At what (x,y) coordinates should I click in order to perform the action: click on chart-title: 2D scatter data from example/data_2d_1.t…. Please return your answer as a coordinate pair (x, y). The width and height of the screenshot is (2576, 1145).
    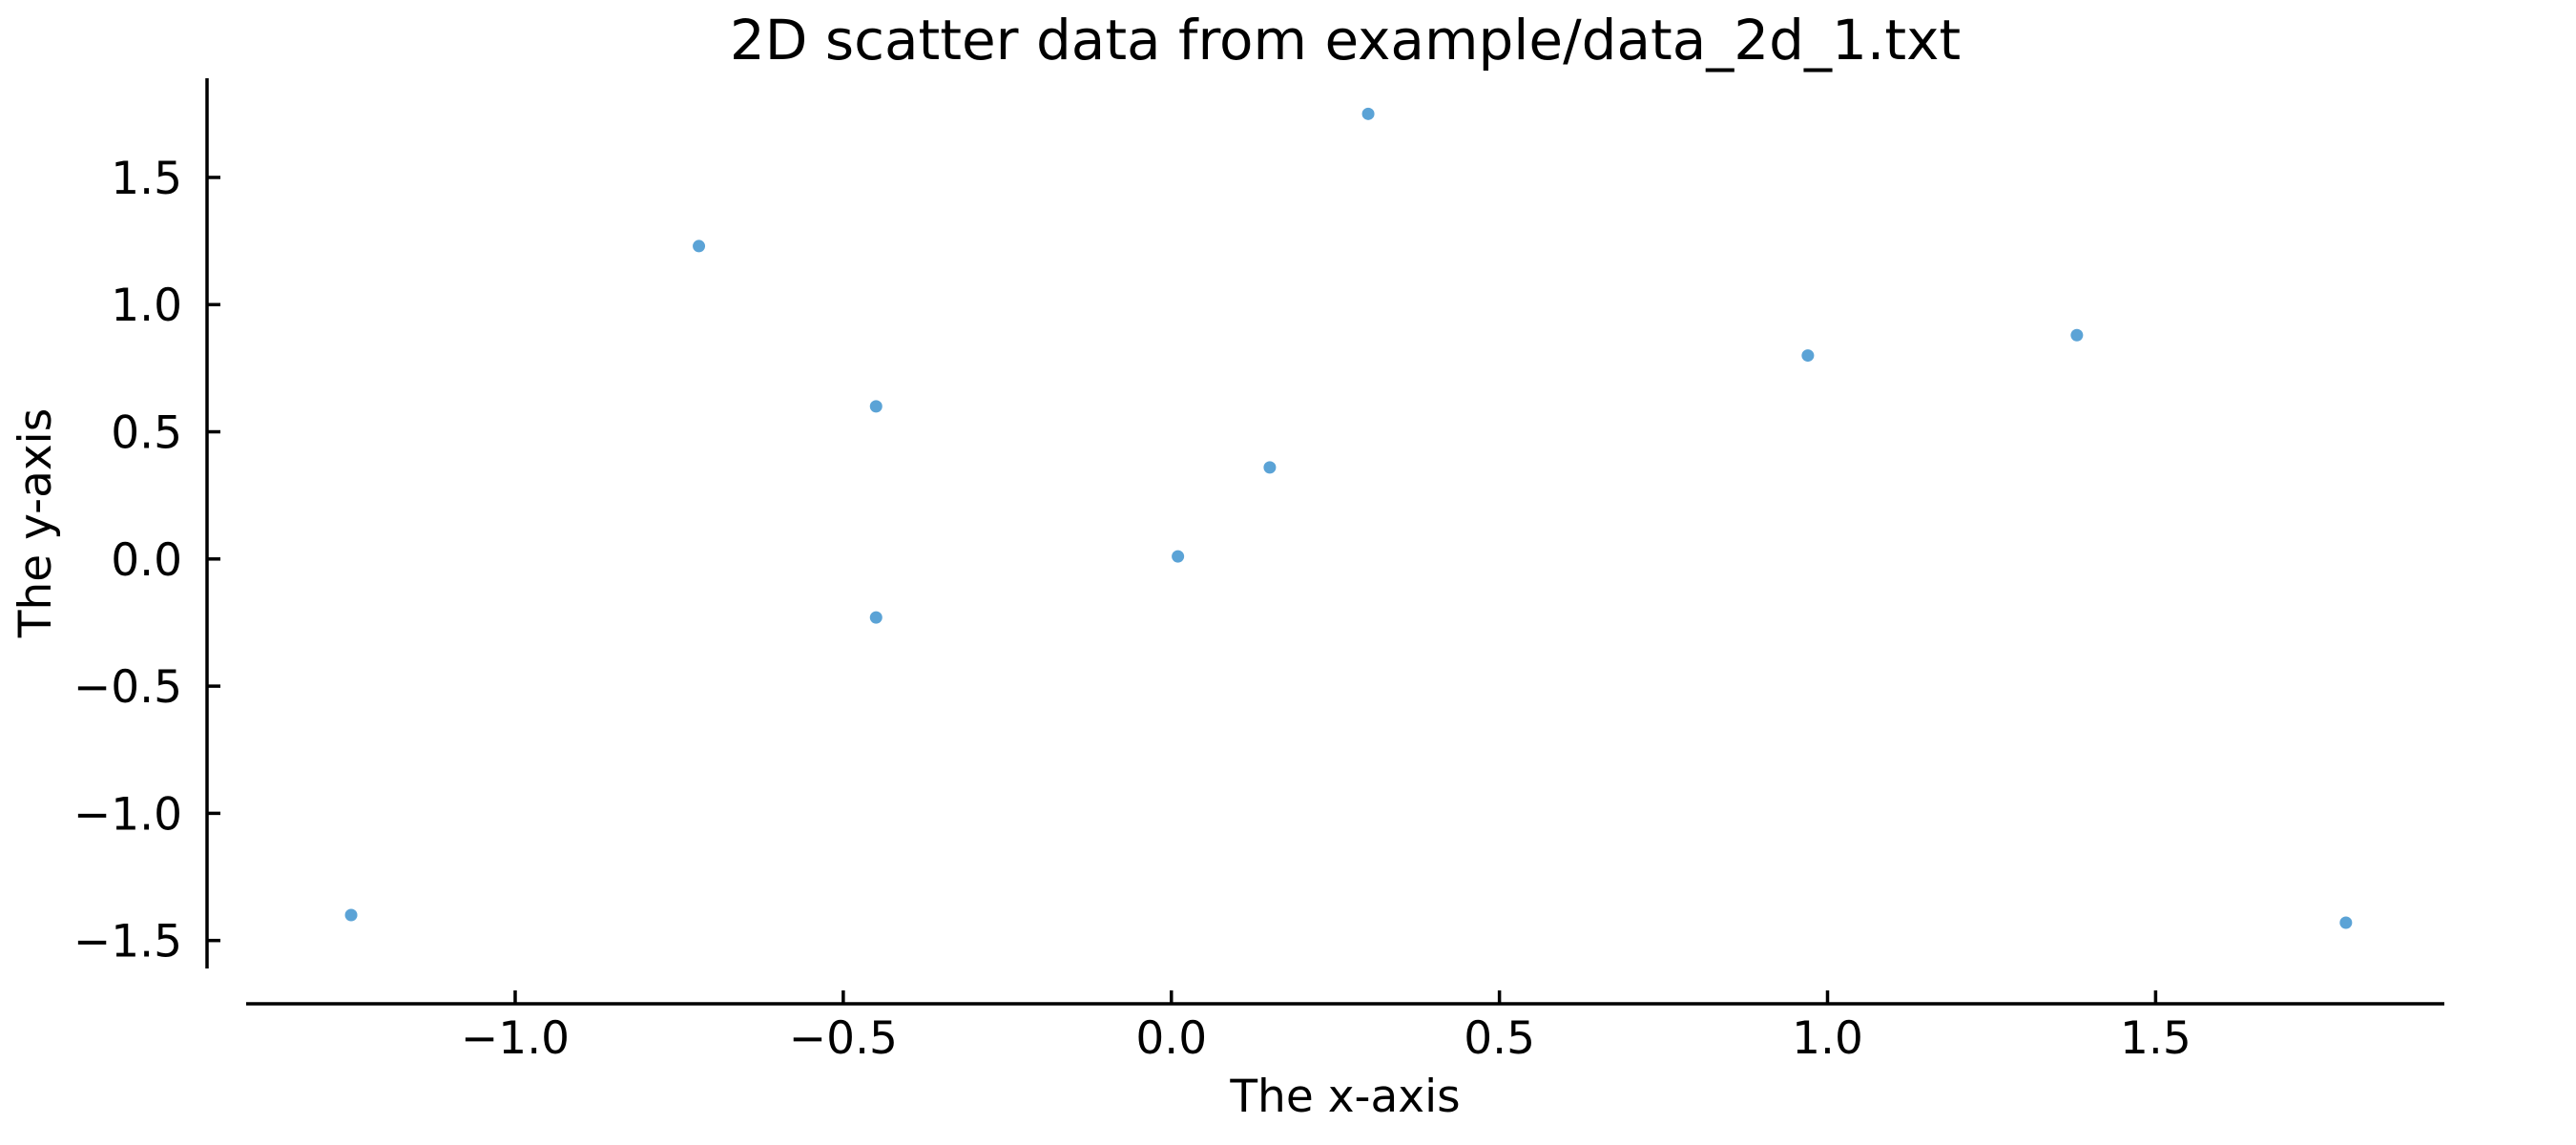
    Looking at the image, I should click on (1345, 40).